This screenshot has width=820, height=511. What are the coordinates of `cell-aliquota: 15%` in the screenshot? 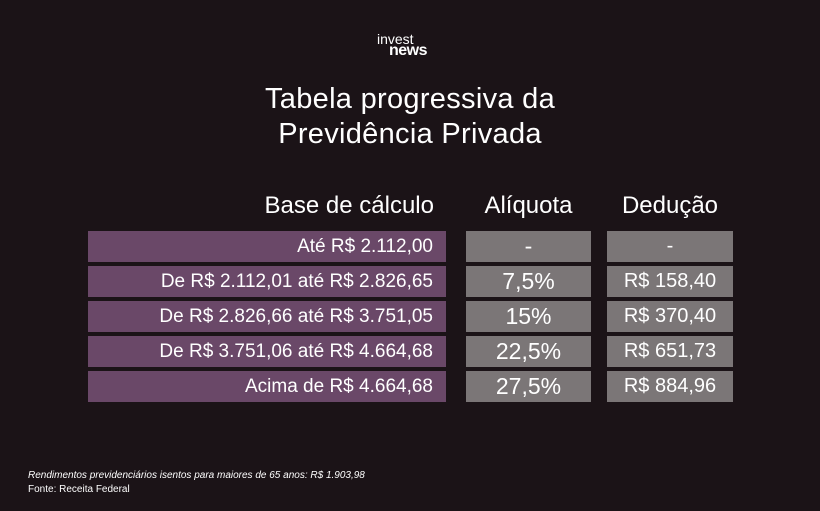 It's located at (528, 316).